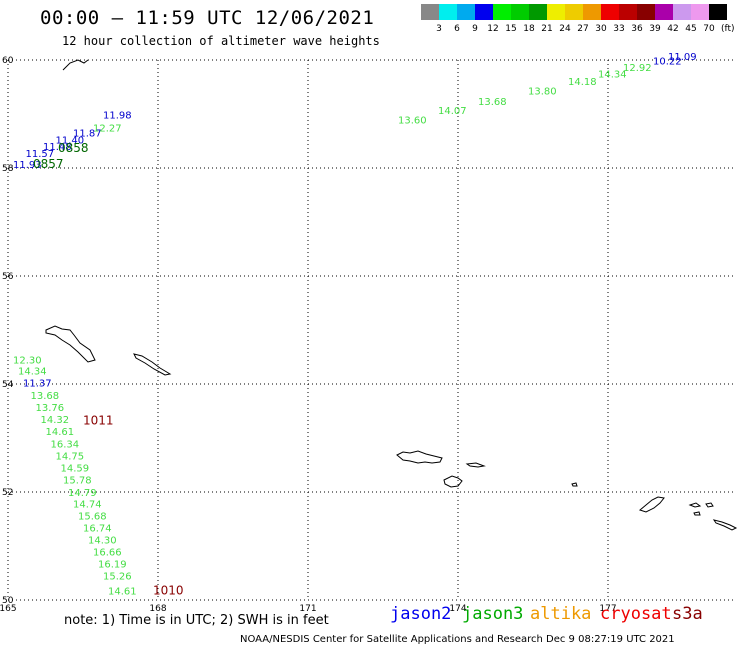 The image size is (740, 650). What do you see at coordinates (8, 609) in the screenshot?
I see `longitude-label: 165` at bounding box center [8, 609].